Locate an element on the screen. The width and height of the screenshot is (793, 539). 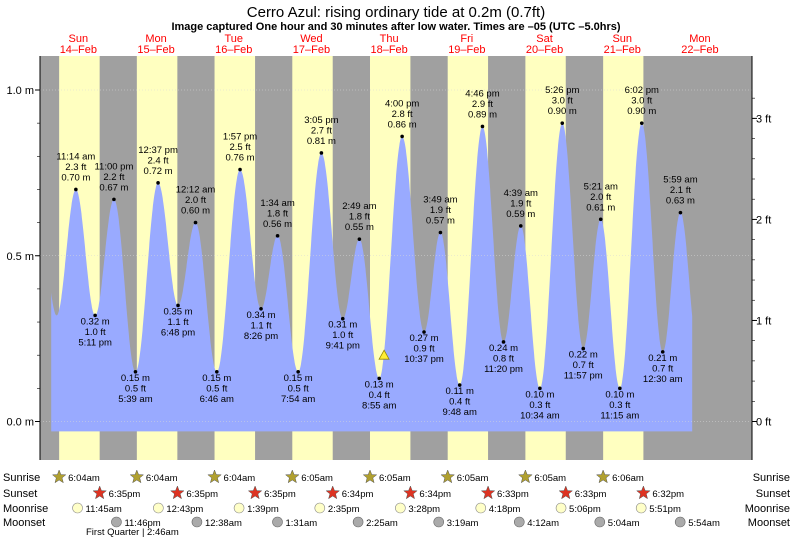
tide-label-text: 8:55 am is located at coordinates (379, 405).